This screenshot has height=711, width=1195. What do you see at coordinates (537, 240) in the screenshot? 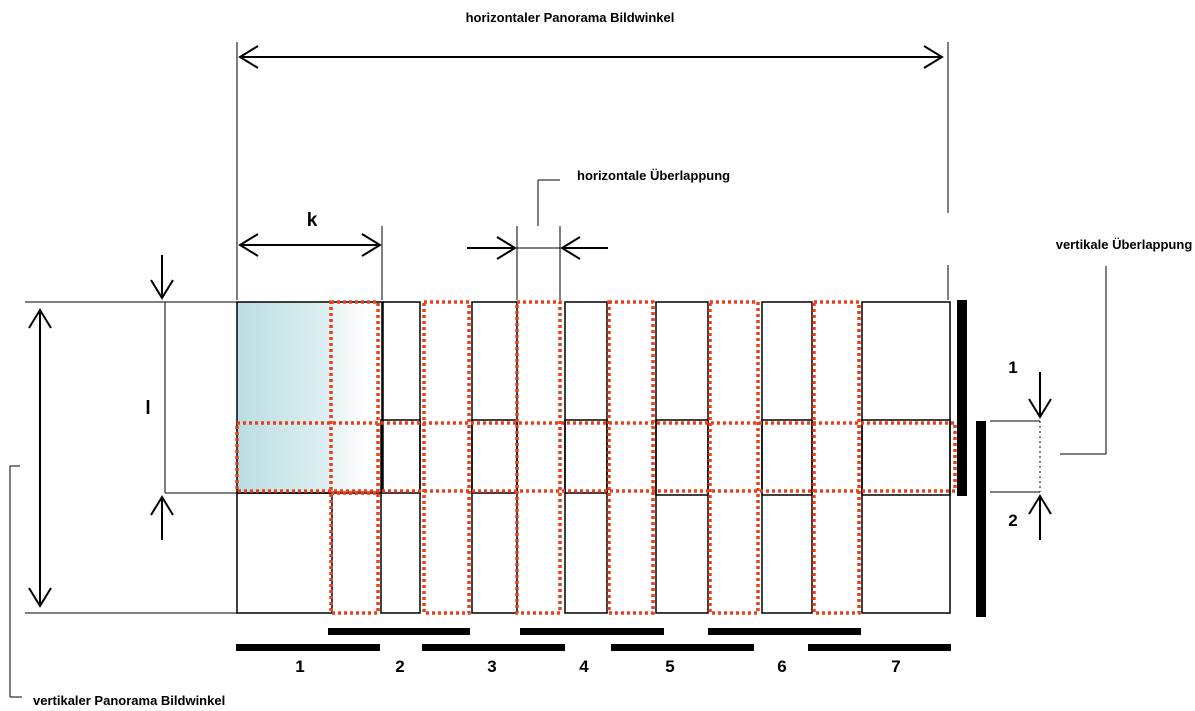
I see `horizontal-overlap-indicator` at bounding box center [537, 240].